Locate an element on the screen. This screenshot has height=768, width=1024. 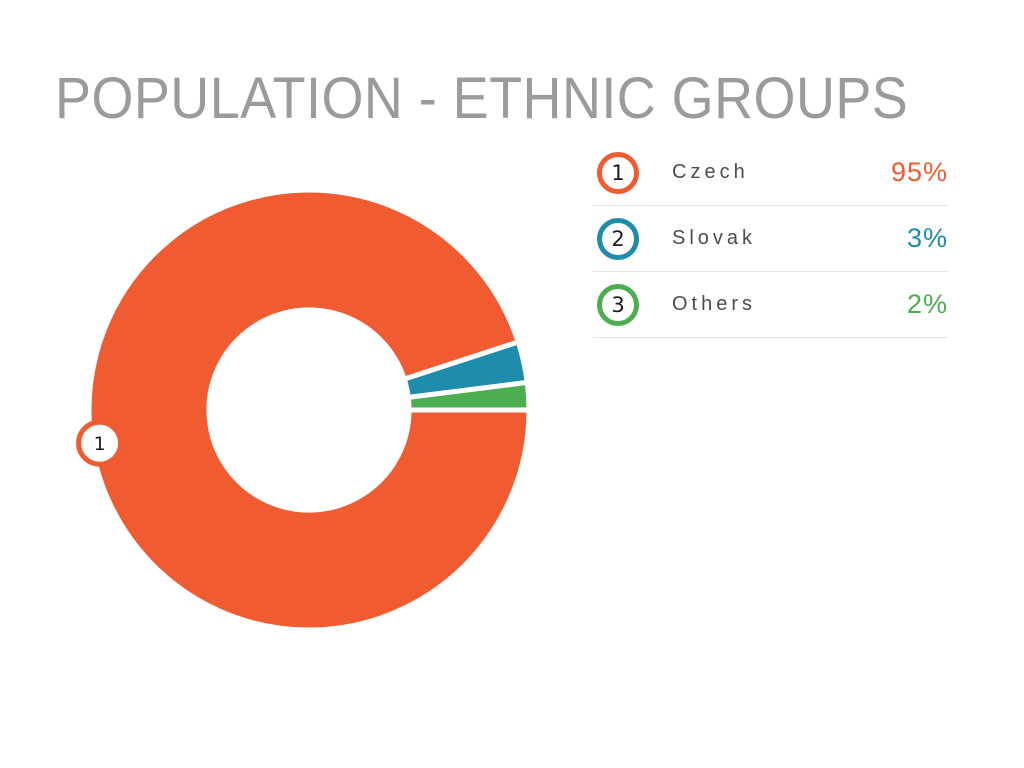
slice-marker-badge is located at coordinates (100, 443).